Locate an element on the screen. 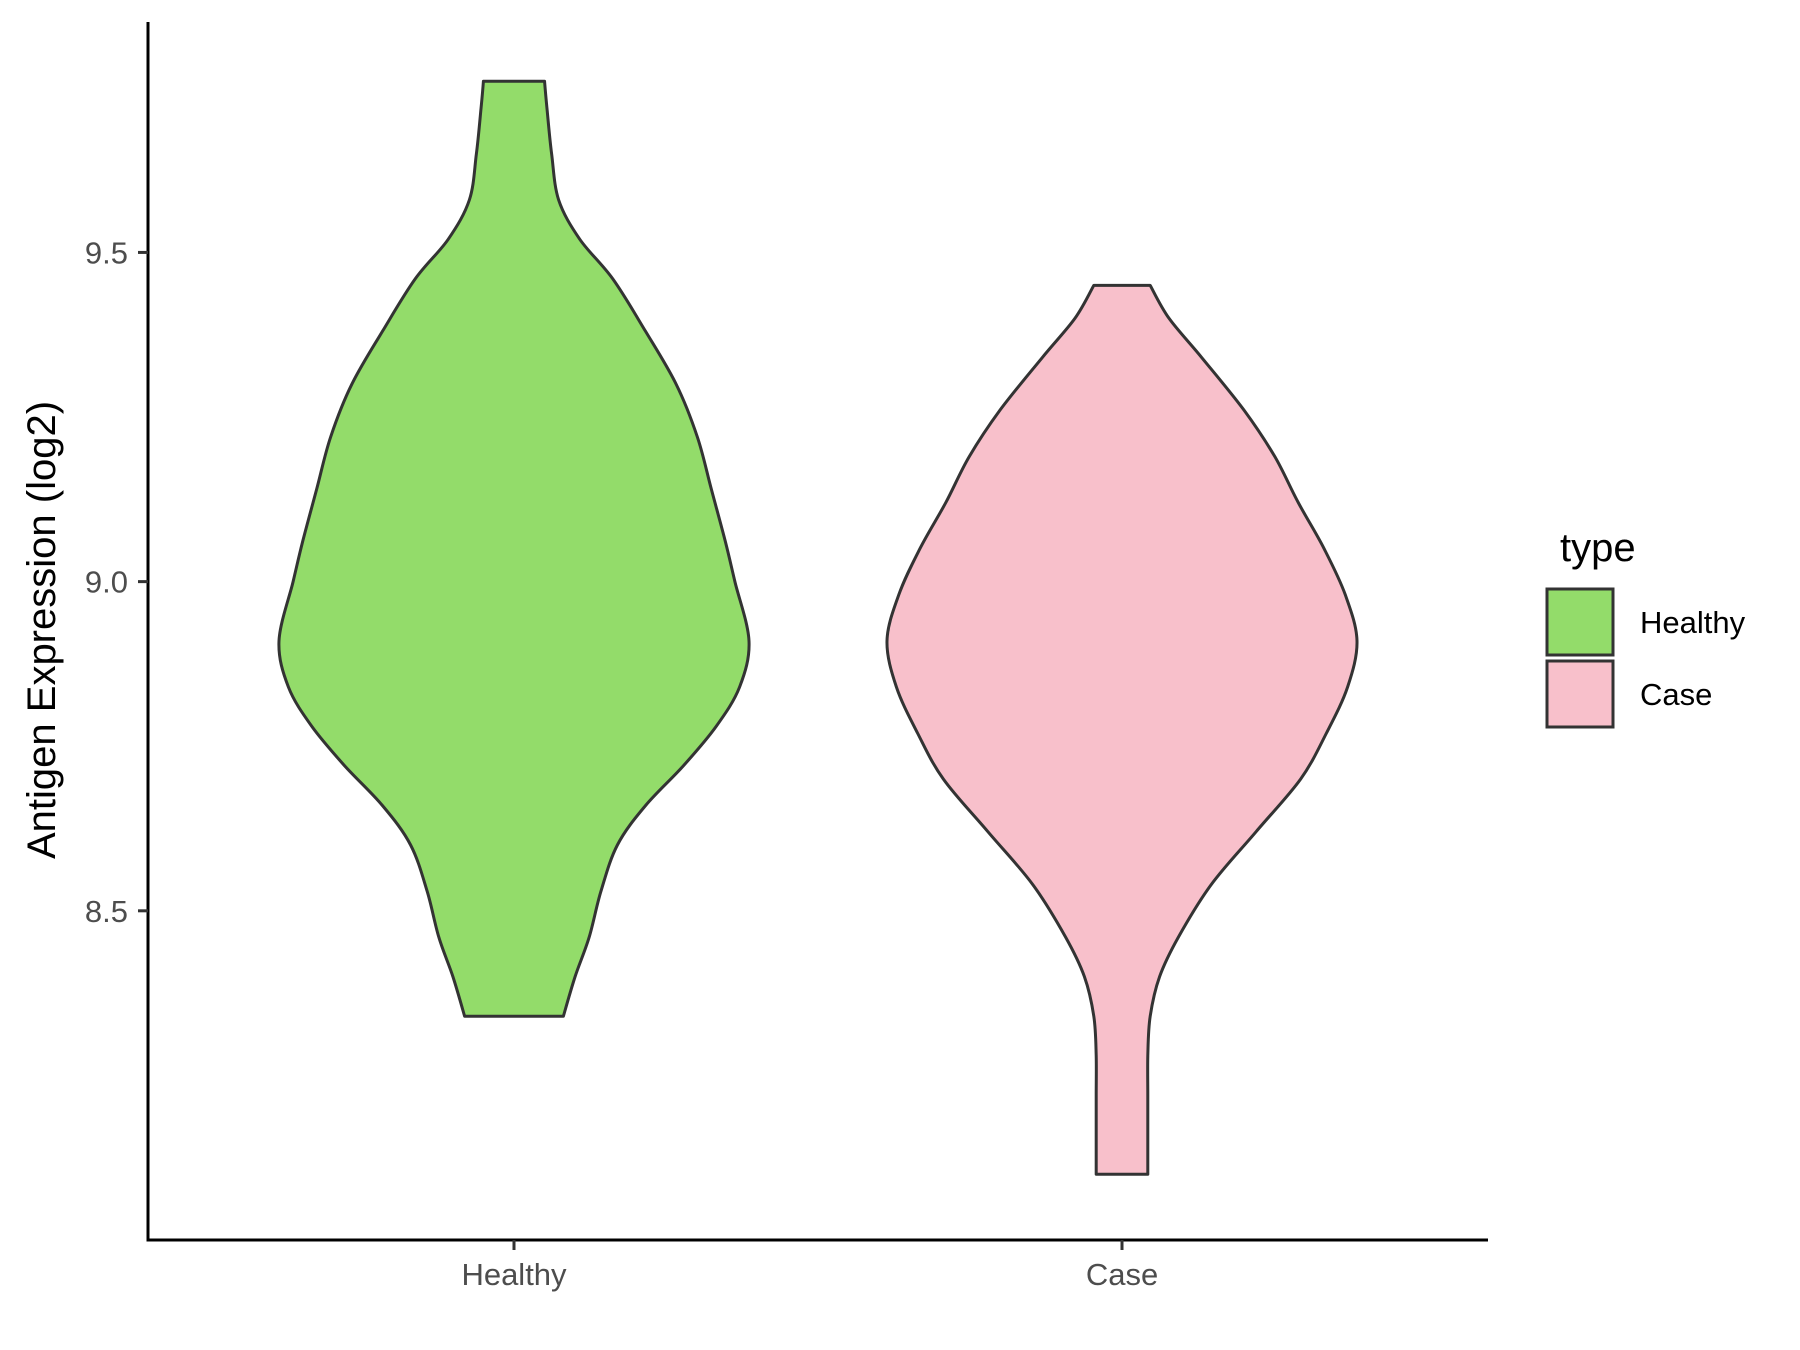 The height and width of the screenshot is (1350, 1800). legend-label-case: Case is located at coordinates (1676, 694).